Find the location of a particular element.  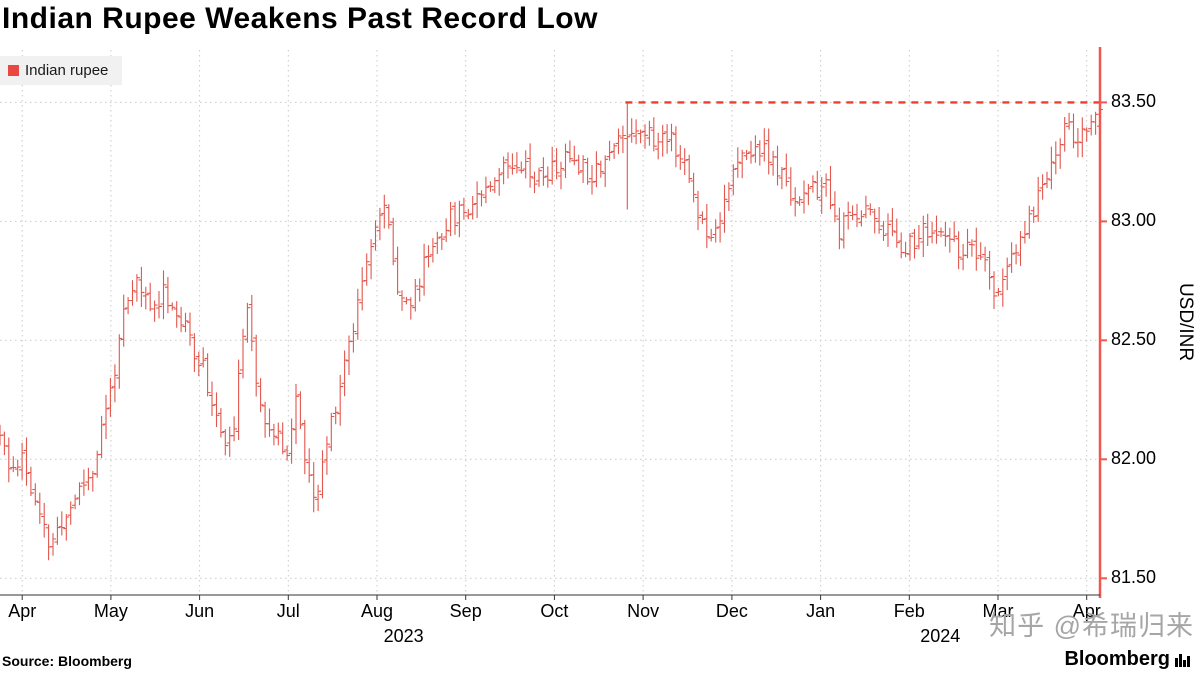

legend: Indian rupee is located at coordinates (61, 70).